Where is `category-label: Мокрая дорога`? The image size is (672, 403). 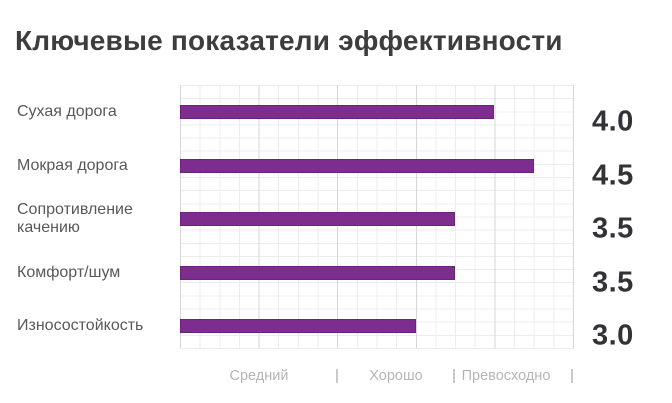 category-label: Мокрая дорога is located at coordinates (72, 165).